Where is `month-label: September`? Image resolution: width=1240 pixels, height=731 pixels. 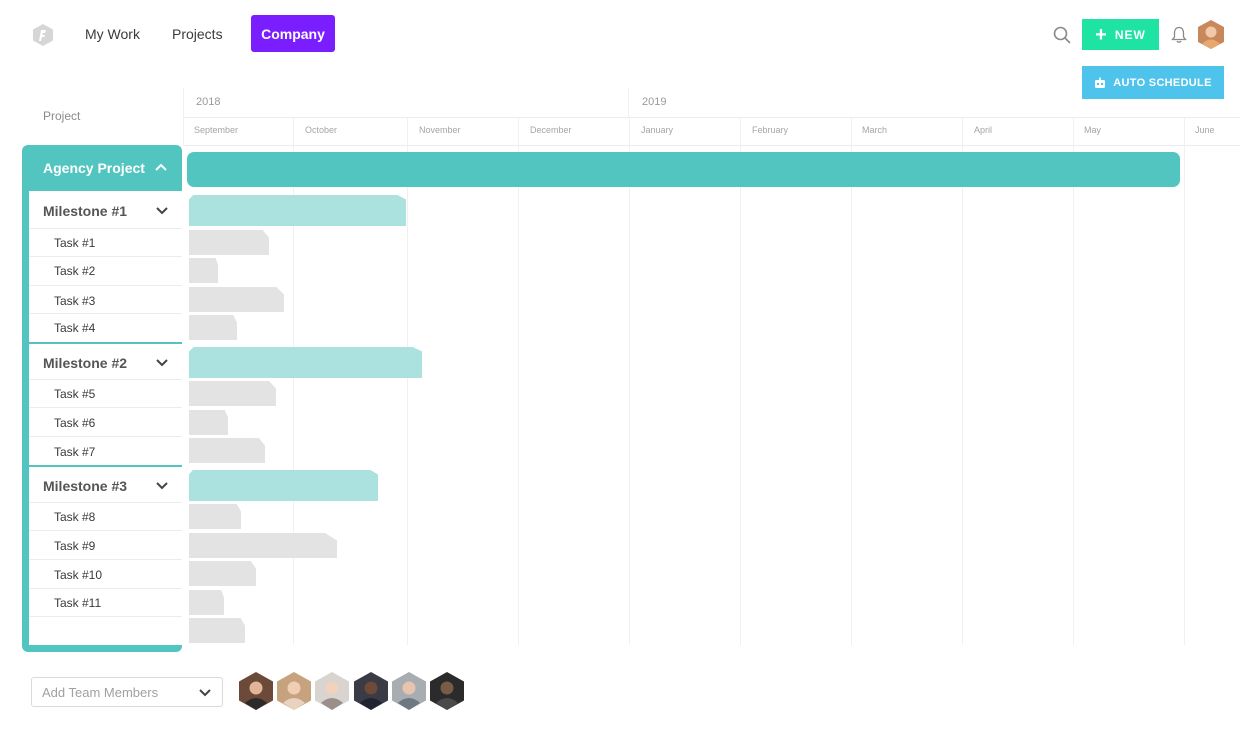 month-label: September is located at coordinates (216, 130).